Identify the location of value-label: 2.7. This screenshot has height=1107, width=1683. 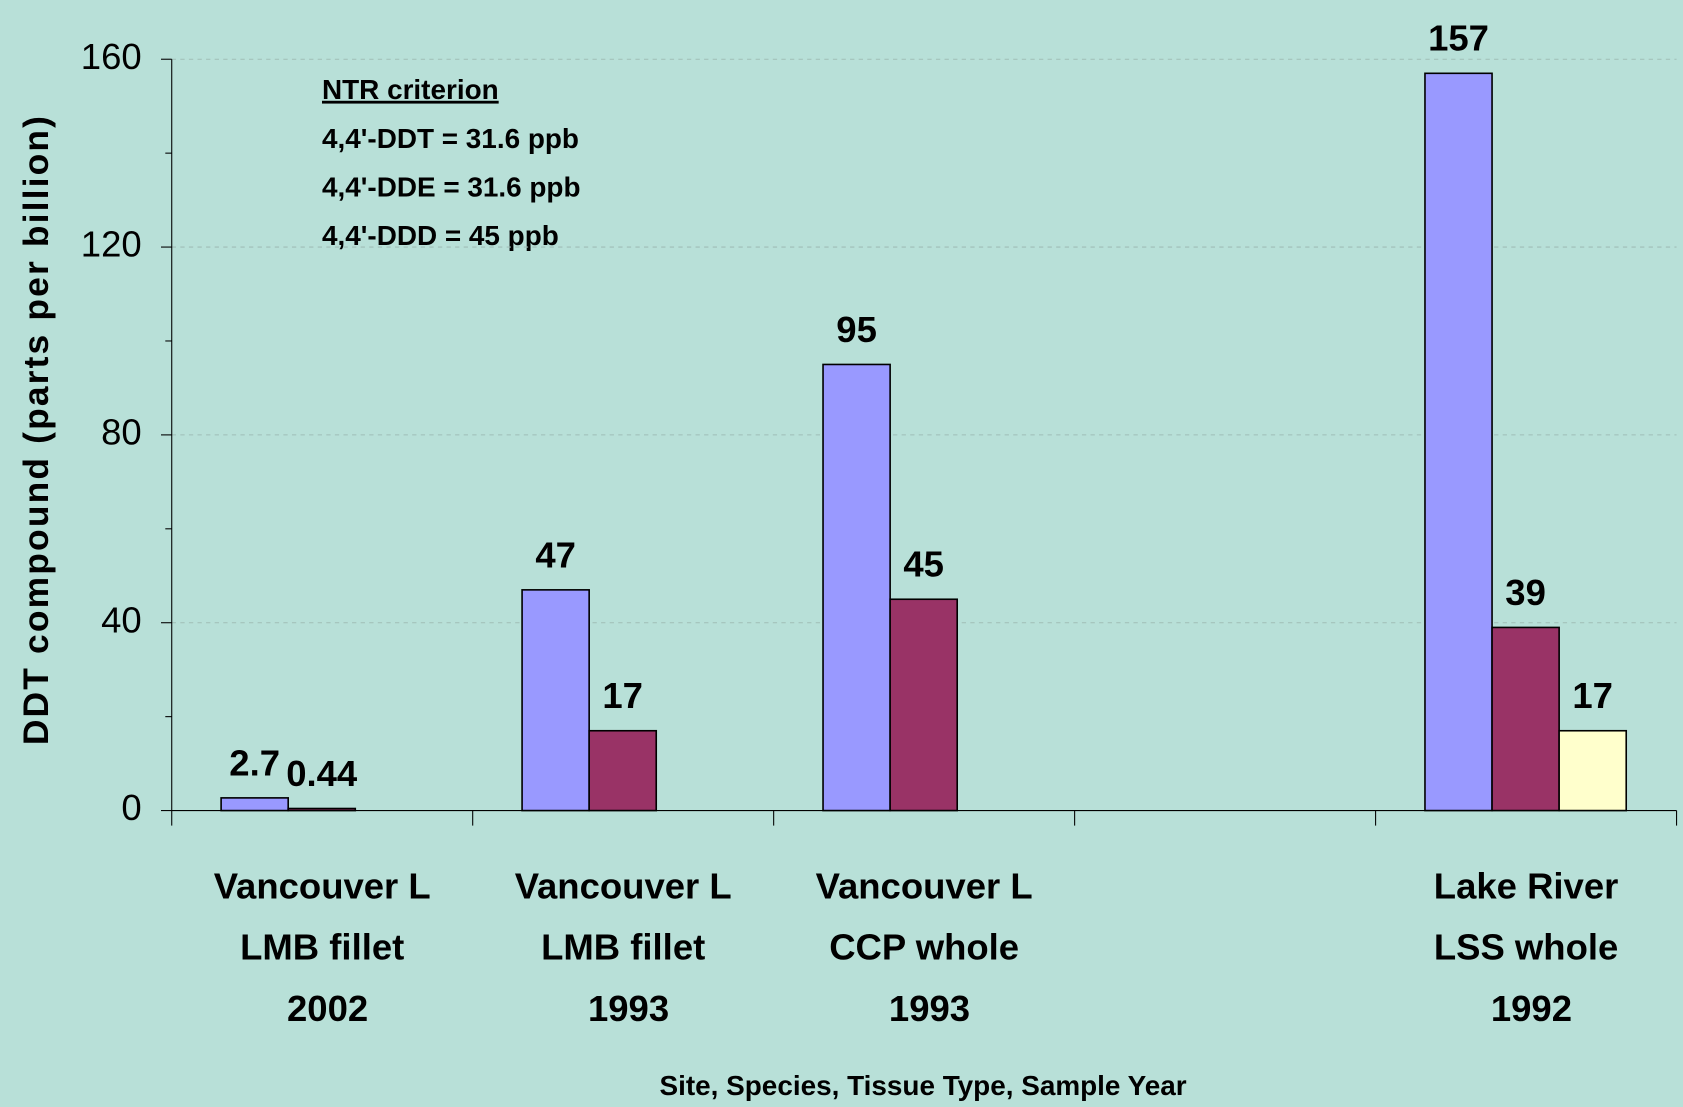
(254, 762).